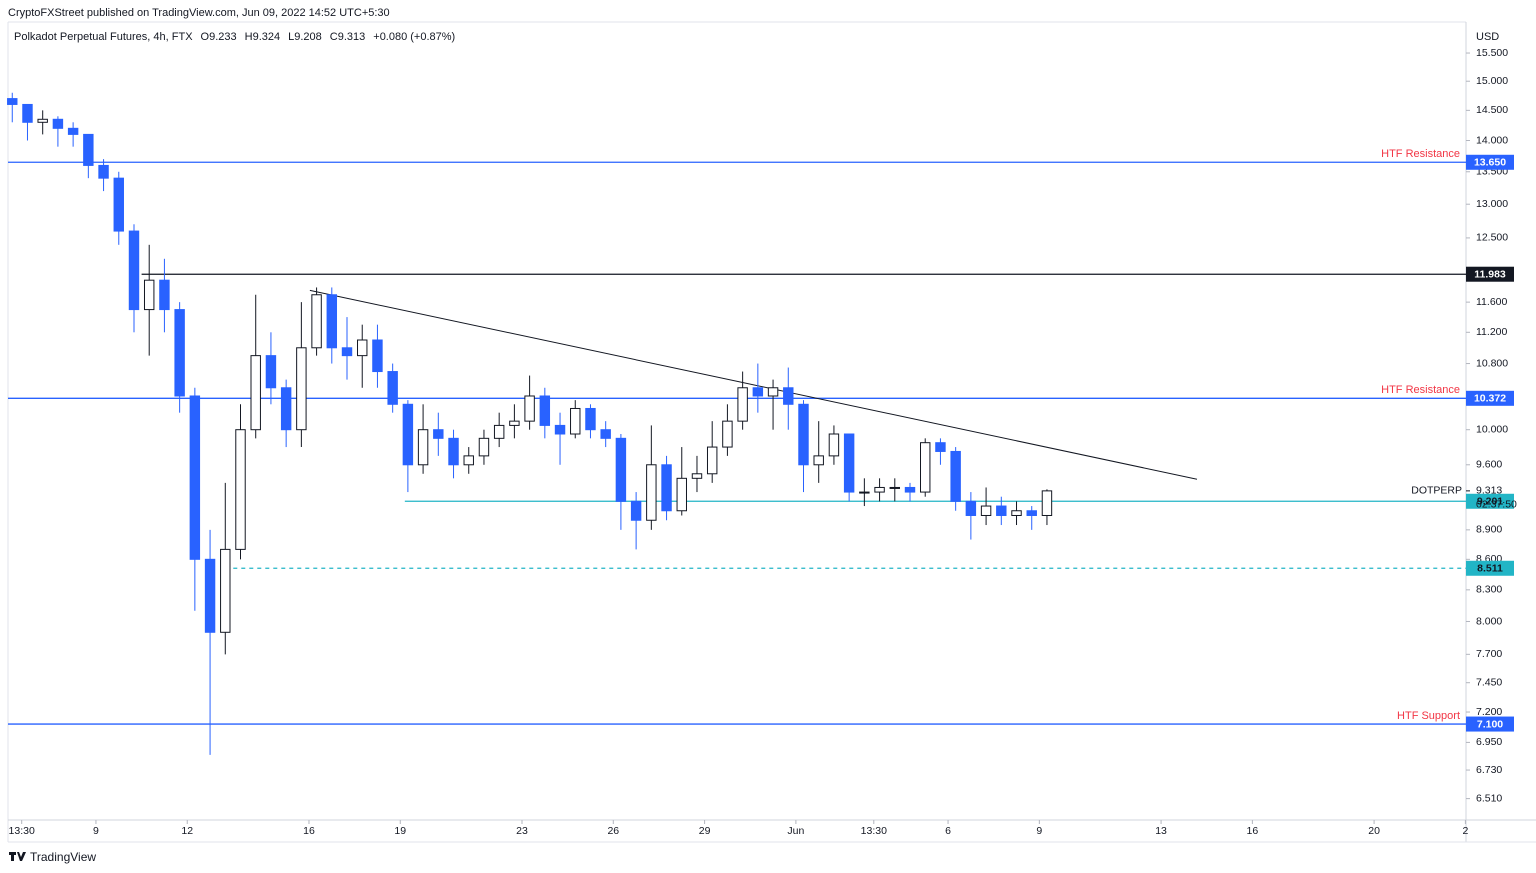 The height and width of the screenshot is (873, 1536). I want to click on y-tick-label: 7.450, so click(1489, 682).